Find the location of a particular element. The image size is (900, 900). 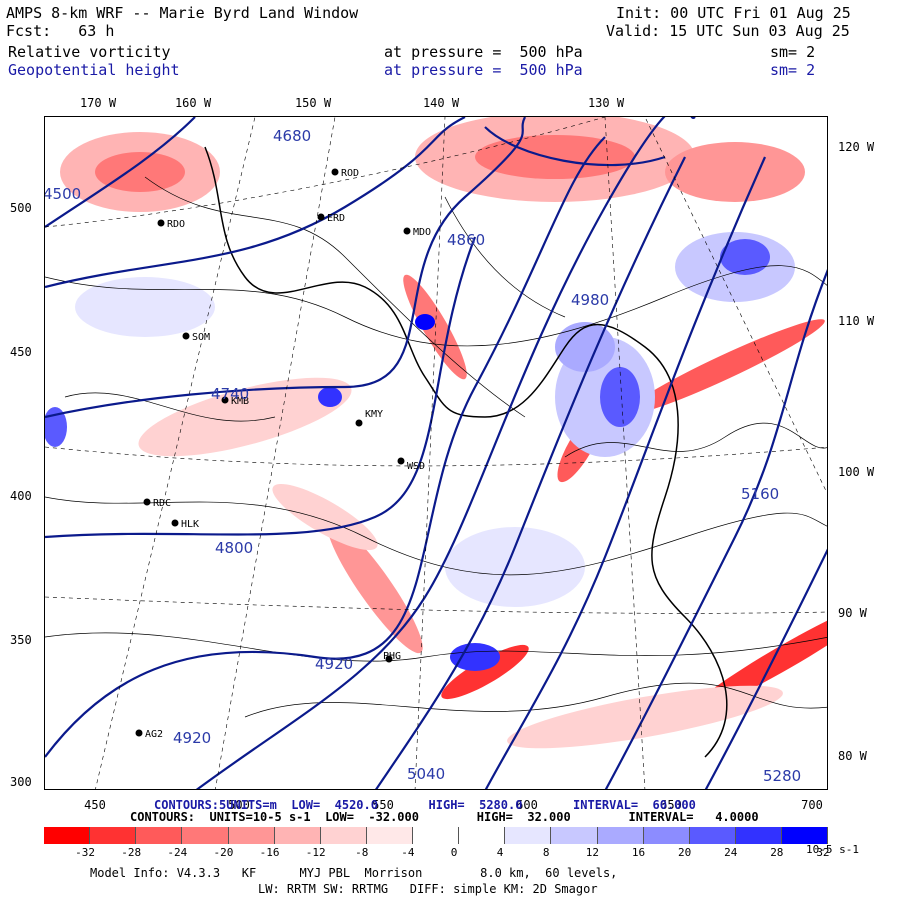

colorbar-tick-label: -24 is located at coordinates (177, 852).